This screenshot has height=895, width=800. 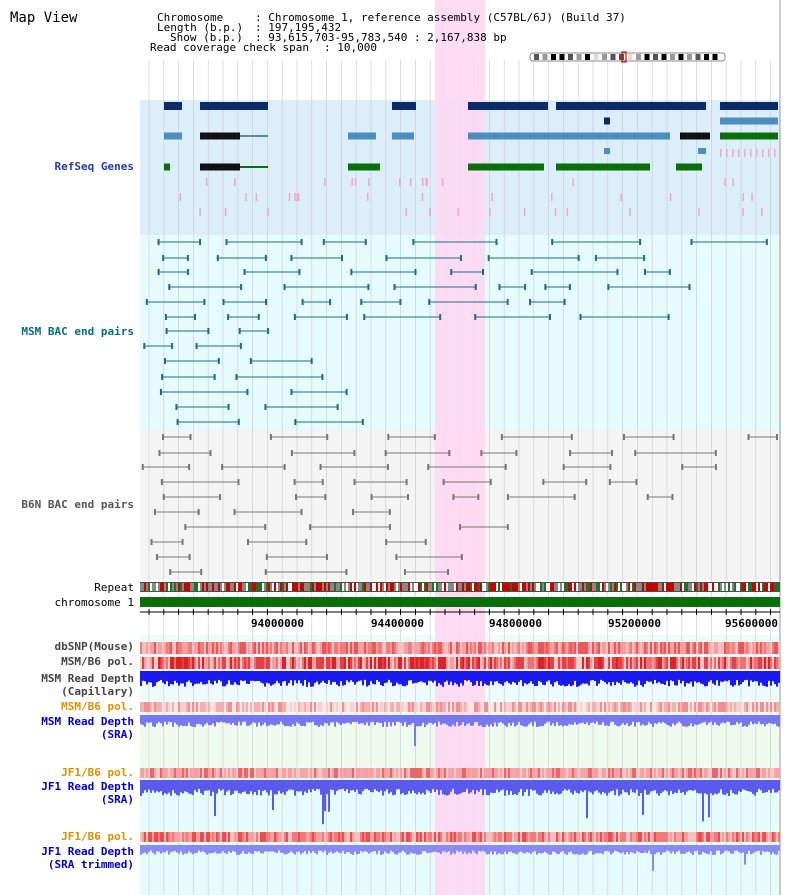 I want to click on track-label-msm-depth-sra-1: MSM Read Depth, so click(x=87, y=721).